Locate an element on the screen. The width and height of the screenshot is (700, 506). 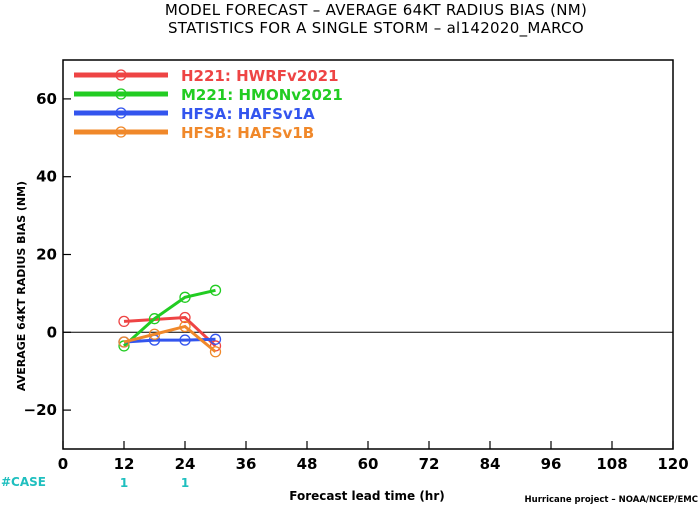
series-hfsb is located at coordinates (170, 339).